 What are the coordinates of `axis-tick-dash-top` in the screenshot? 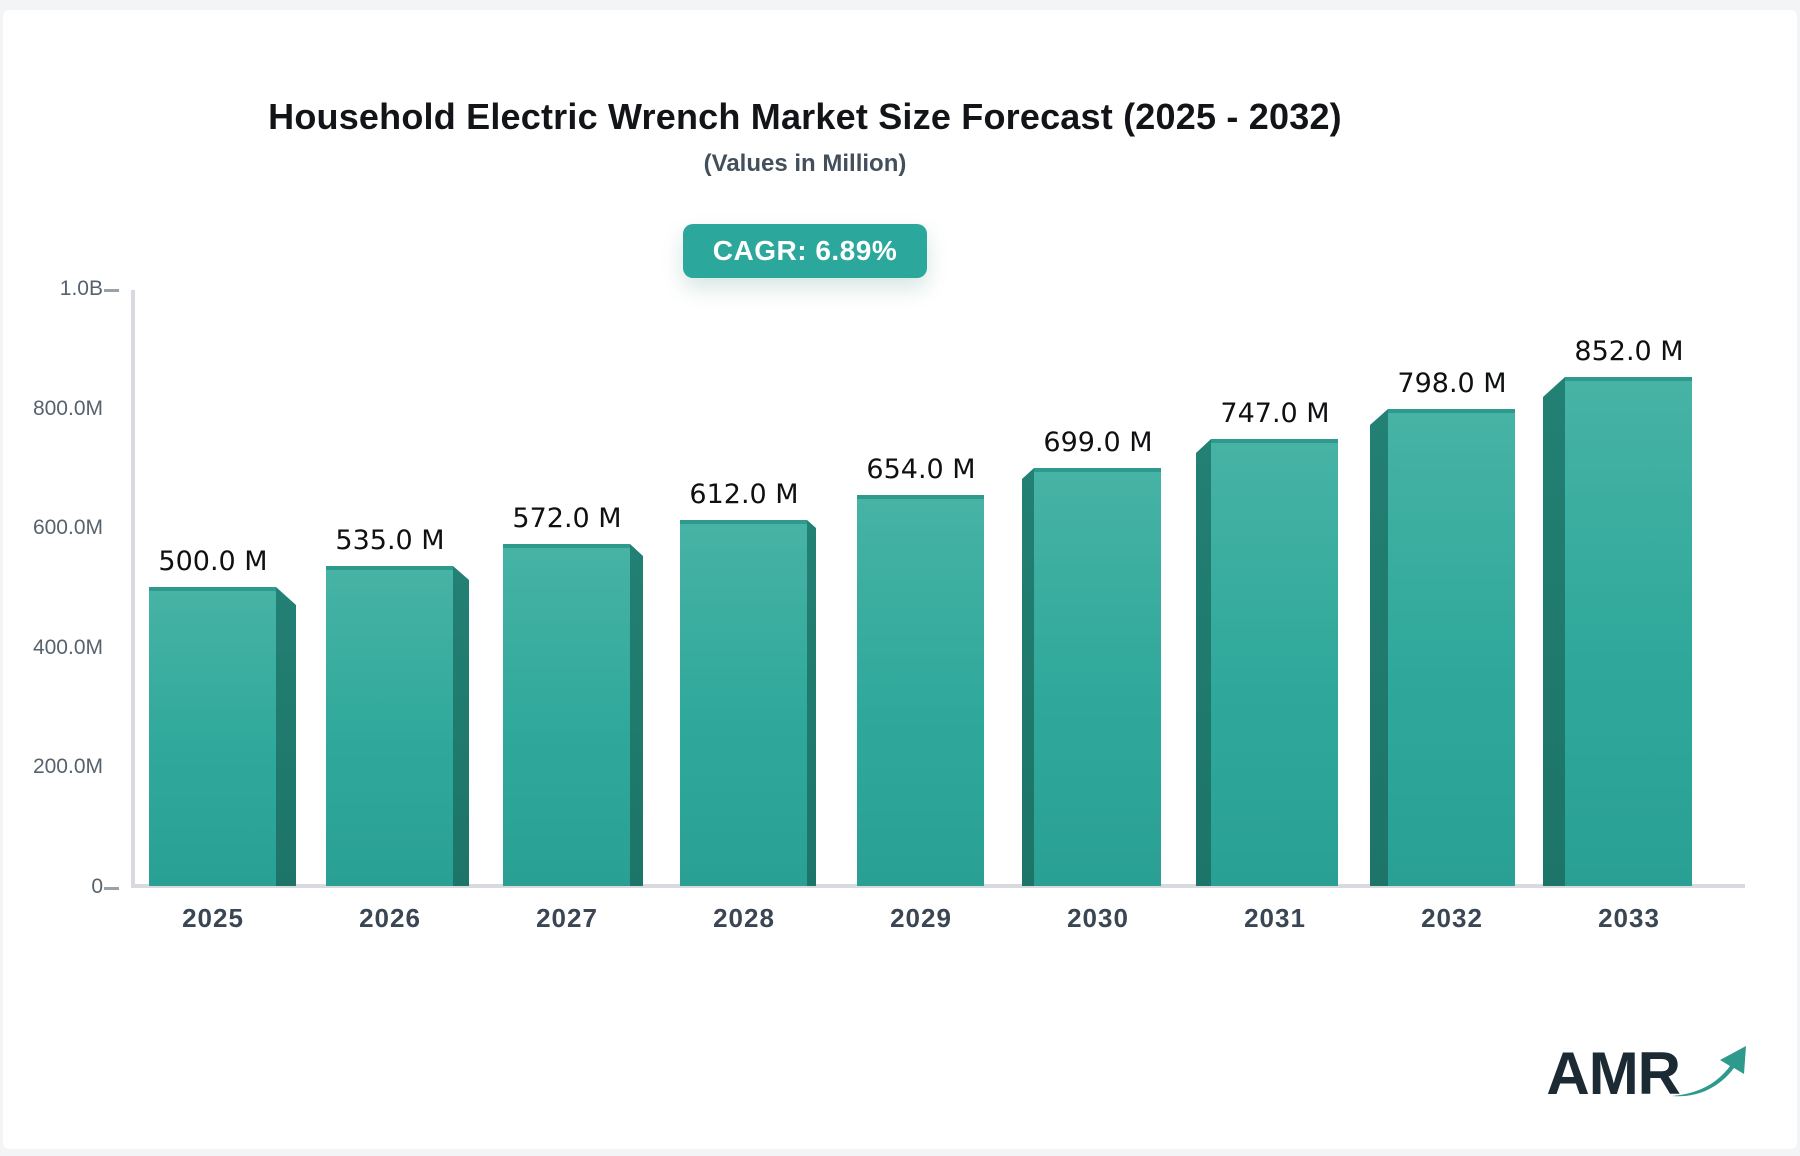 It's located at (111, 290).